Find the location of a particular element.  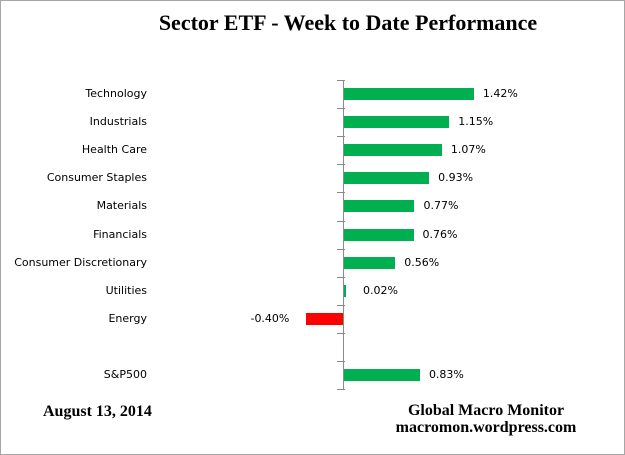

footer-credit-line1: Global Macro Monitor is located at coordinates (486, 410).